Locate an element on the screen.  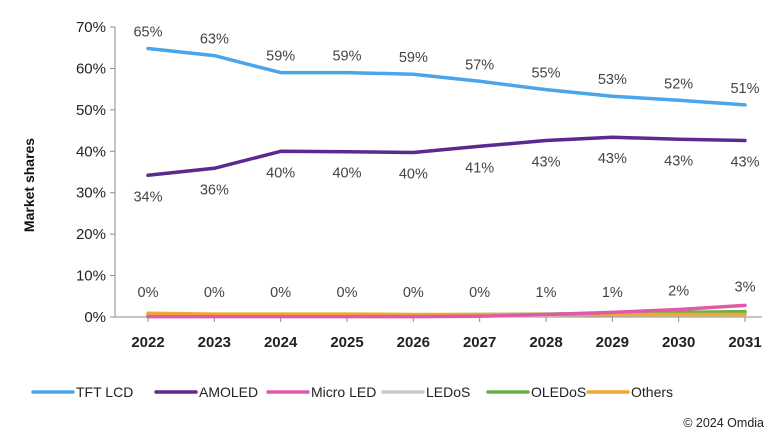
y-tick-label: 10% is located at coordinates (91, 276).